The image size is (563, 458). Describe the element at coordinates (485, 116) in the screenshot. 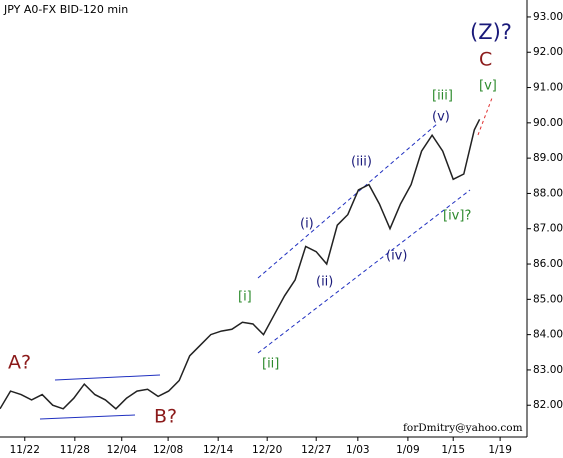

I see `target-line` at that location.